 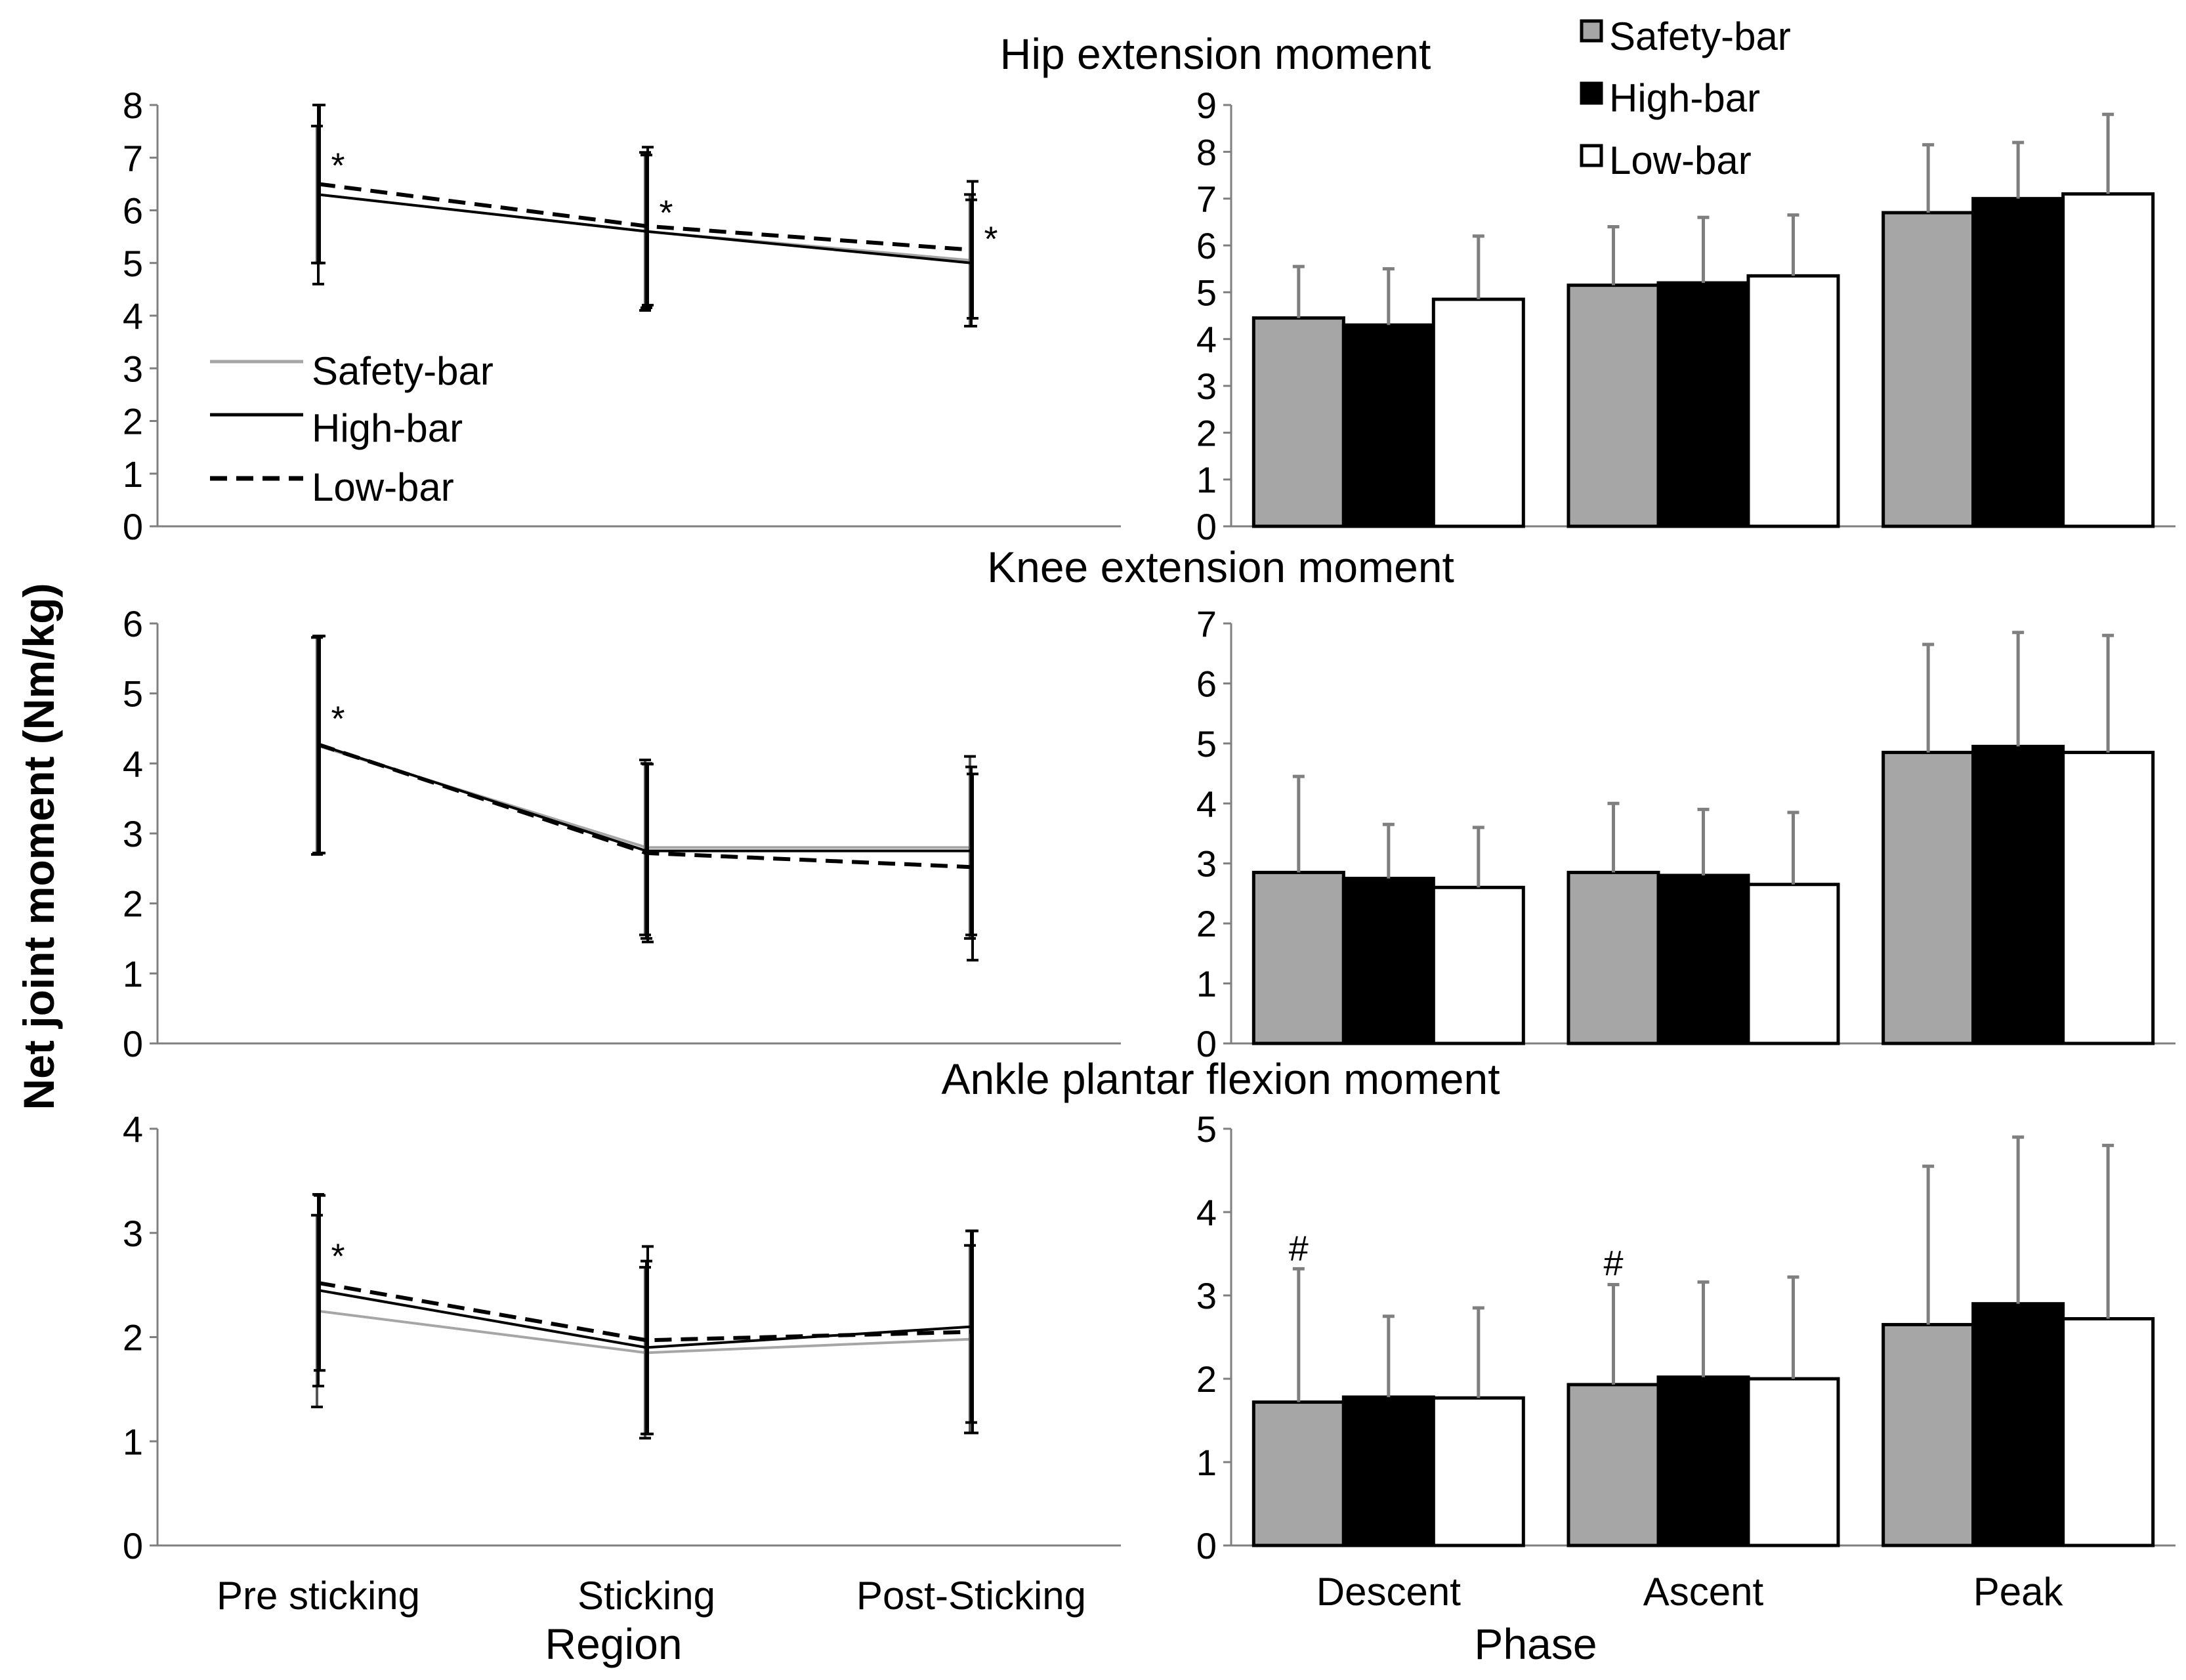 I want to click on y-tick-label: 9, so click(x=1206, y=105).